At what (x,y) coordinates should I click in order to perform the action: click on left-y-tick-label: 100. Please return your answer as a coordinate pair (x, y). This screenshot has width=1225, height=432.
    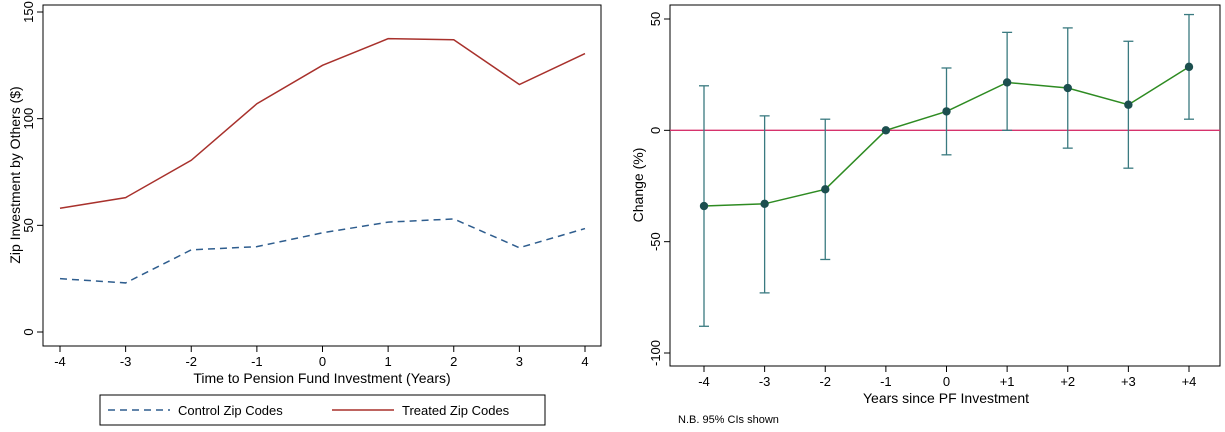
    Looking at the image, I should click on (28, 119).